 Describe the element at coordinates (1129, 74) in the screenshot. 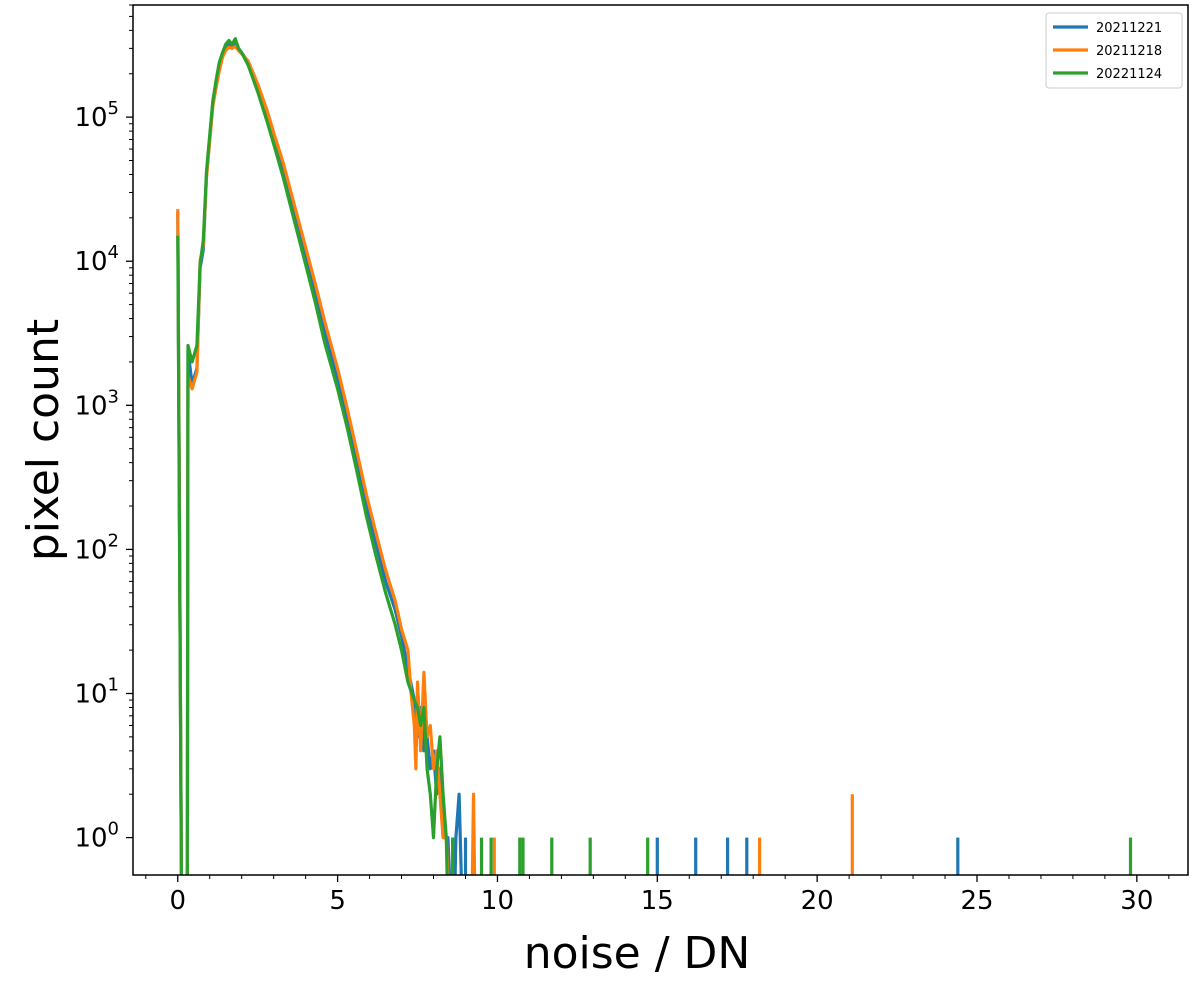

I see `legend-label: 20221124` at that location.